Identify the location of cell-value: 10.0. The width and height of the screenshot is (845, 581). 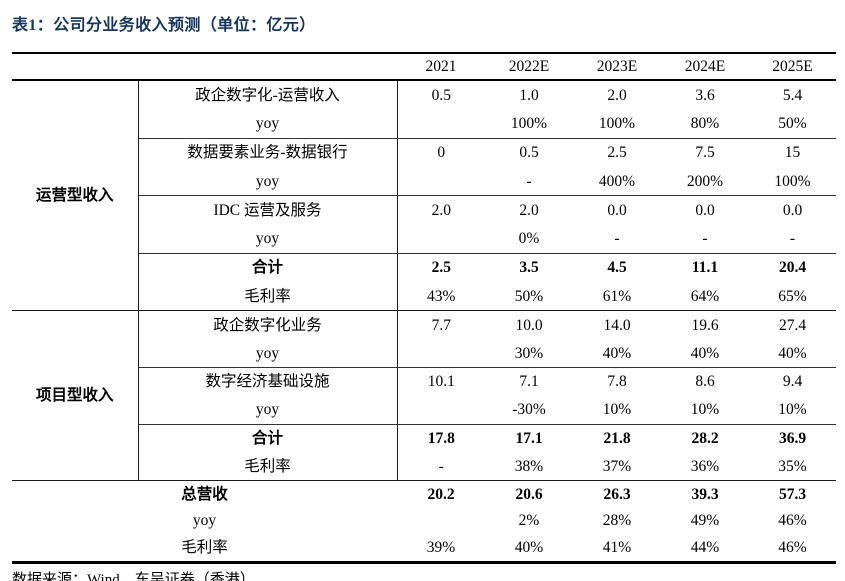
(529, 325).